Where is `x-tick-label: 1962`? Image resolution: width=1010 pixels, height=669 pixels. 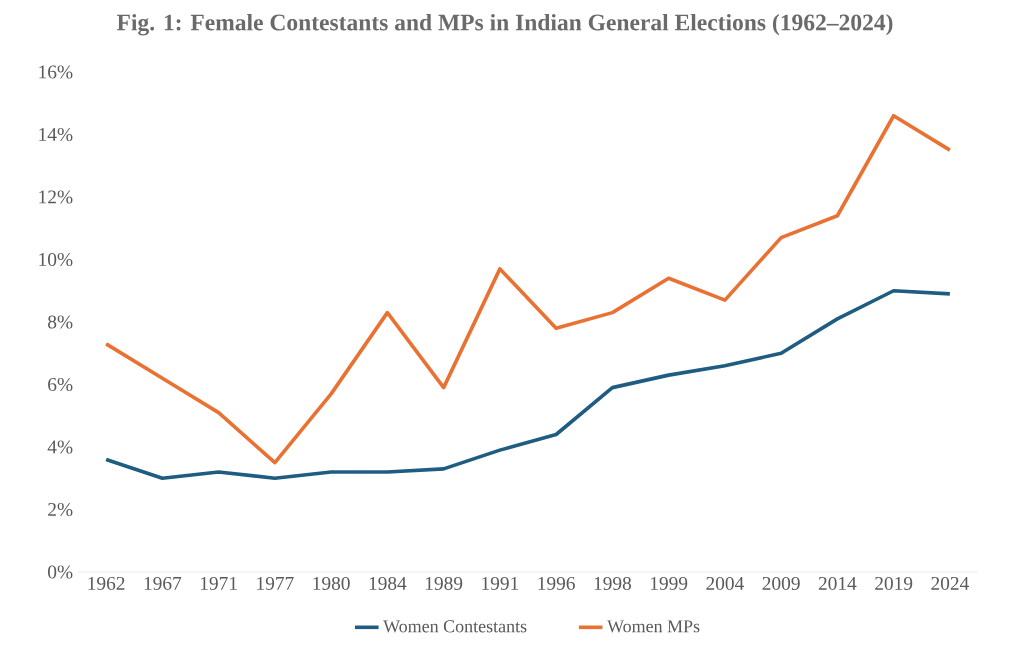 x-tick-label: 1962 is located at coordinates (106, 583).